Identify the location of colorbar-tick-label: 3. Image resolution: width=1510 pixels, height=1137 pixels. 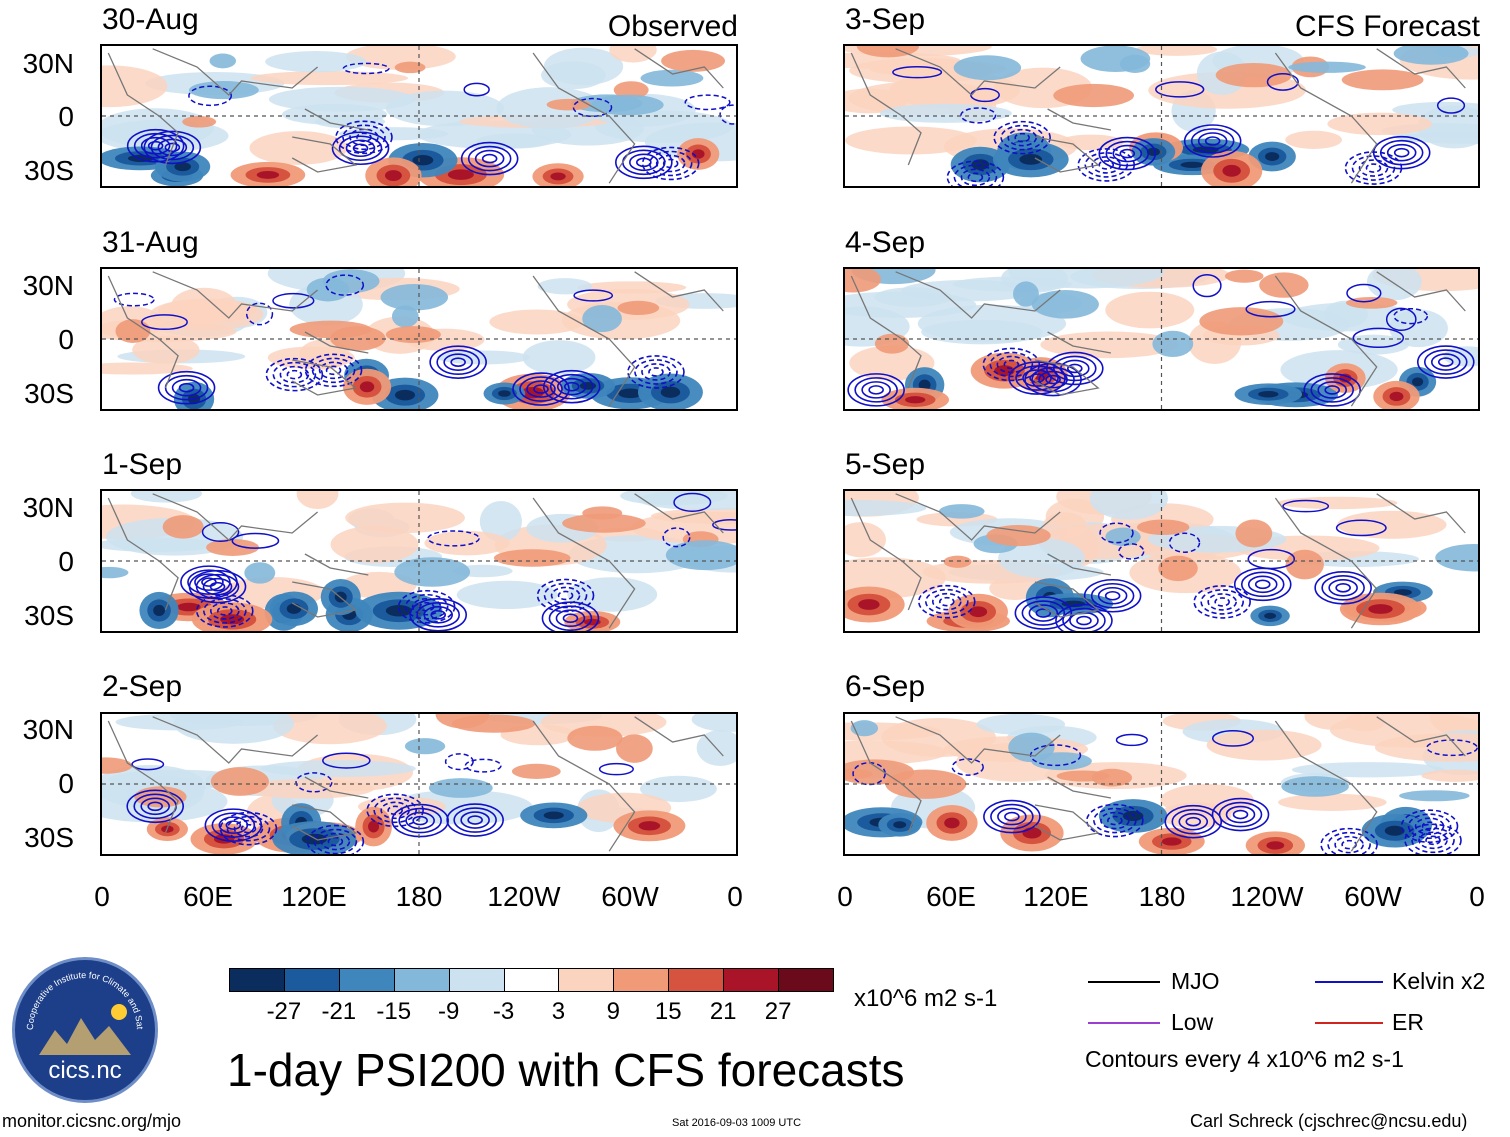
(558, 1011).